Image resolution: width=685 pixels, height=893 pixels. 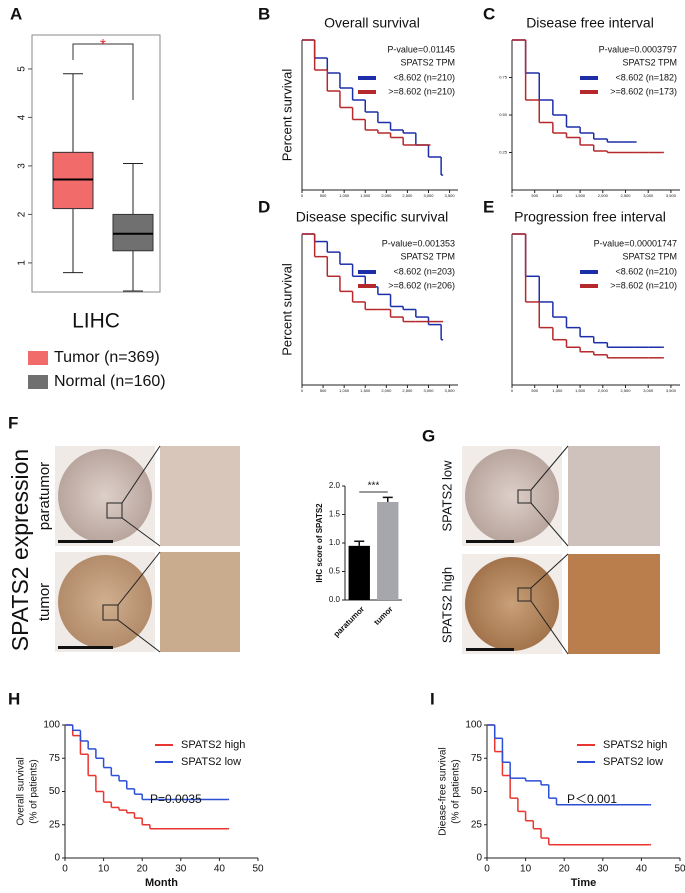 I want to click on legend-label: <8.602 (n=203), so click(x=424, y=271).